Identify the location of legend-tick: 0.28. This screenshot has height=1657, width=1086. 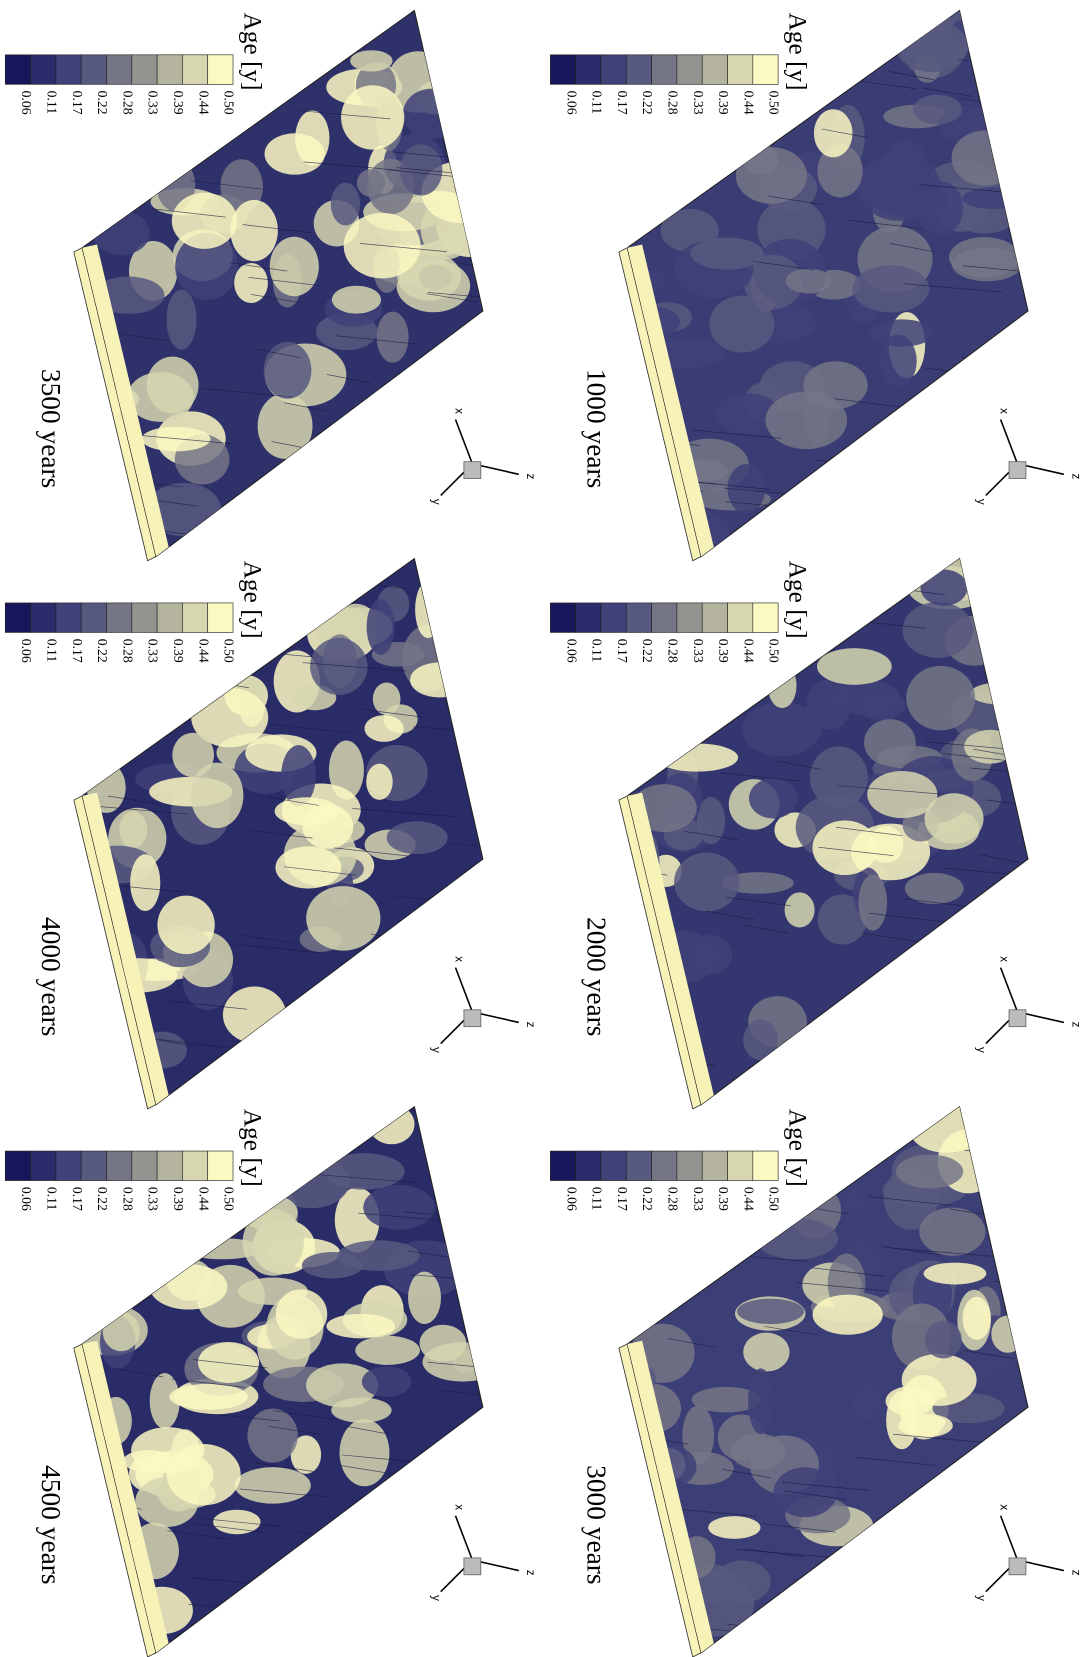
(672, 651).